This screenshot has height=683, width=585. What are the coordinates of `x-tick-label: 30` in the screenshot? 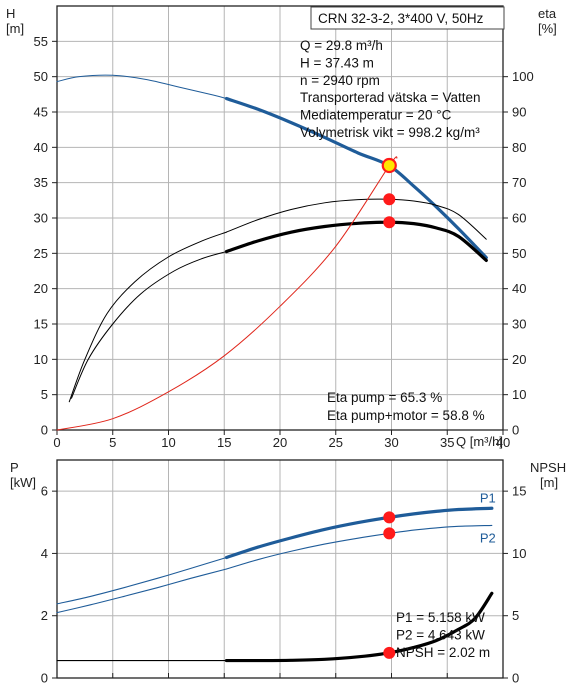 It's located at (391, 442).